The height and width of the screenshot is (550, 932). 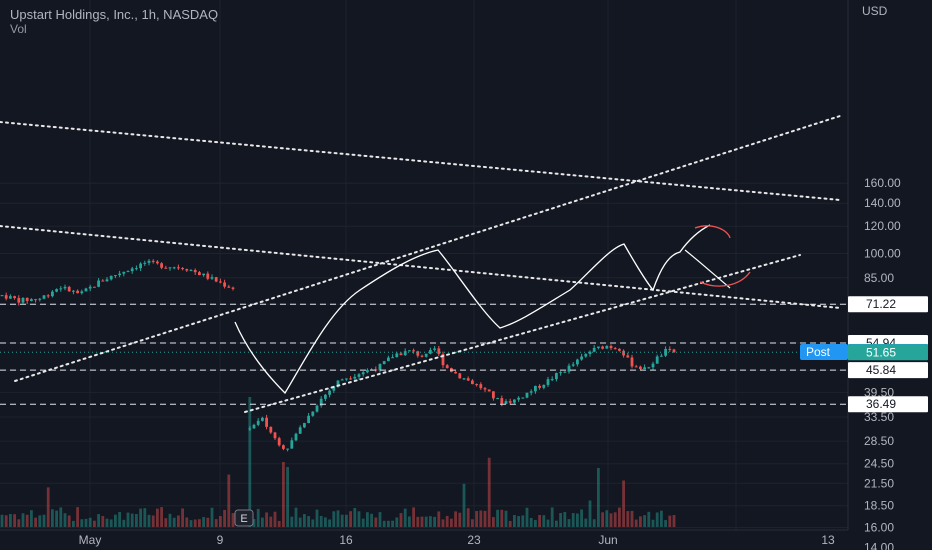 I want to click on chart-title: Upstart Holdings, Inc., 1h, NASDAQ, so click(x=114, y=14).